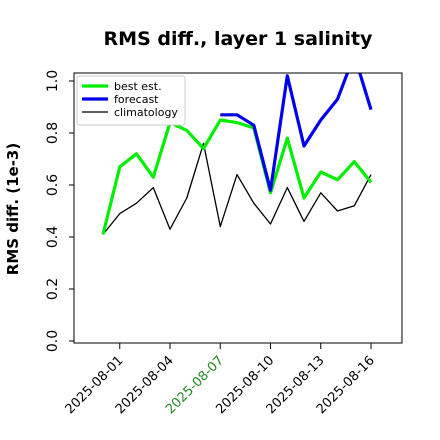 The image size is (440, 440). I want to click on legend-box, so click(131, 100).